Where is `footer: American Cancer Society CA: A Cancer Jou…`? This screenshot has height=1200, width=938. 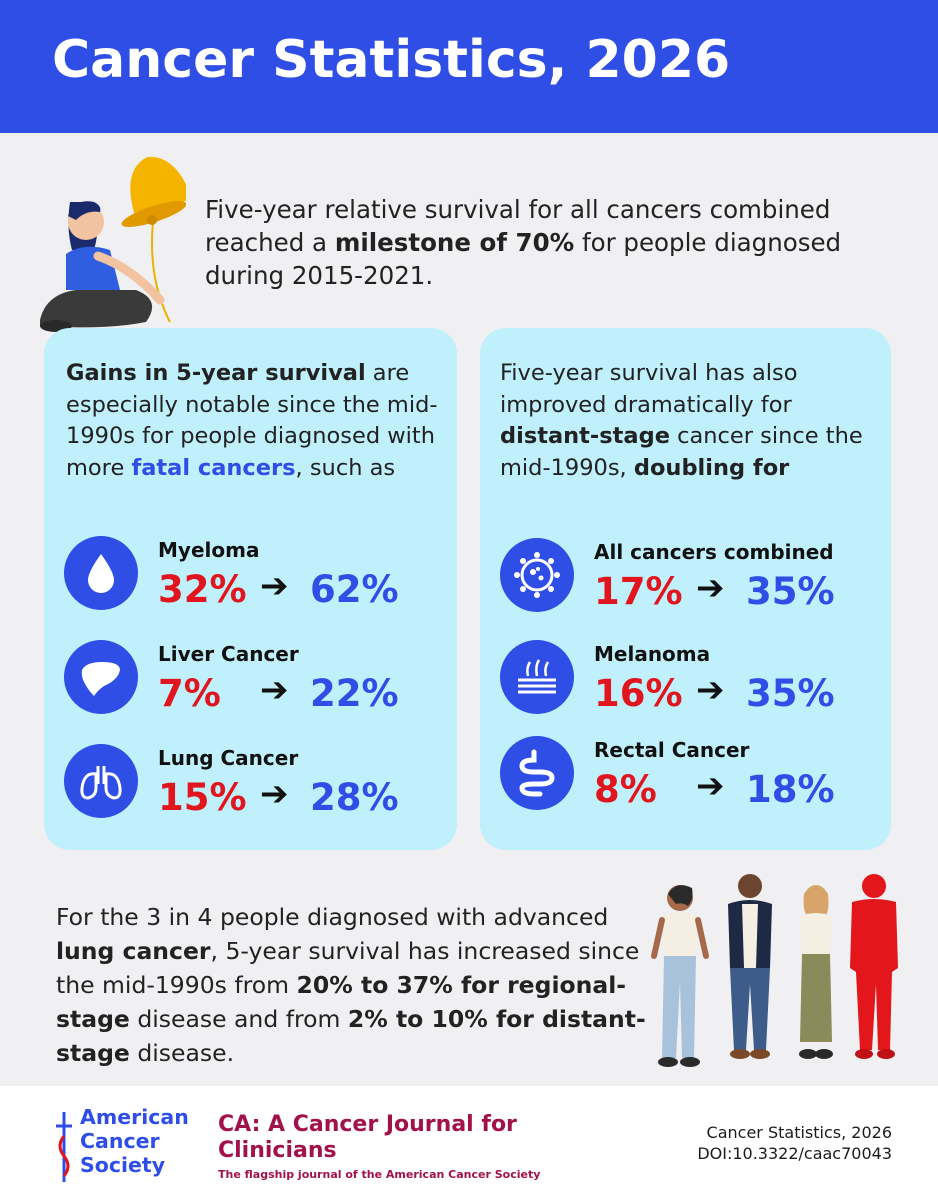
footer: American Cancer Society CA: A Cancer Jou… is located at coordinates (469, 1143).